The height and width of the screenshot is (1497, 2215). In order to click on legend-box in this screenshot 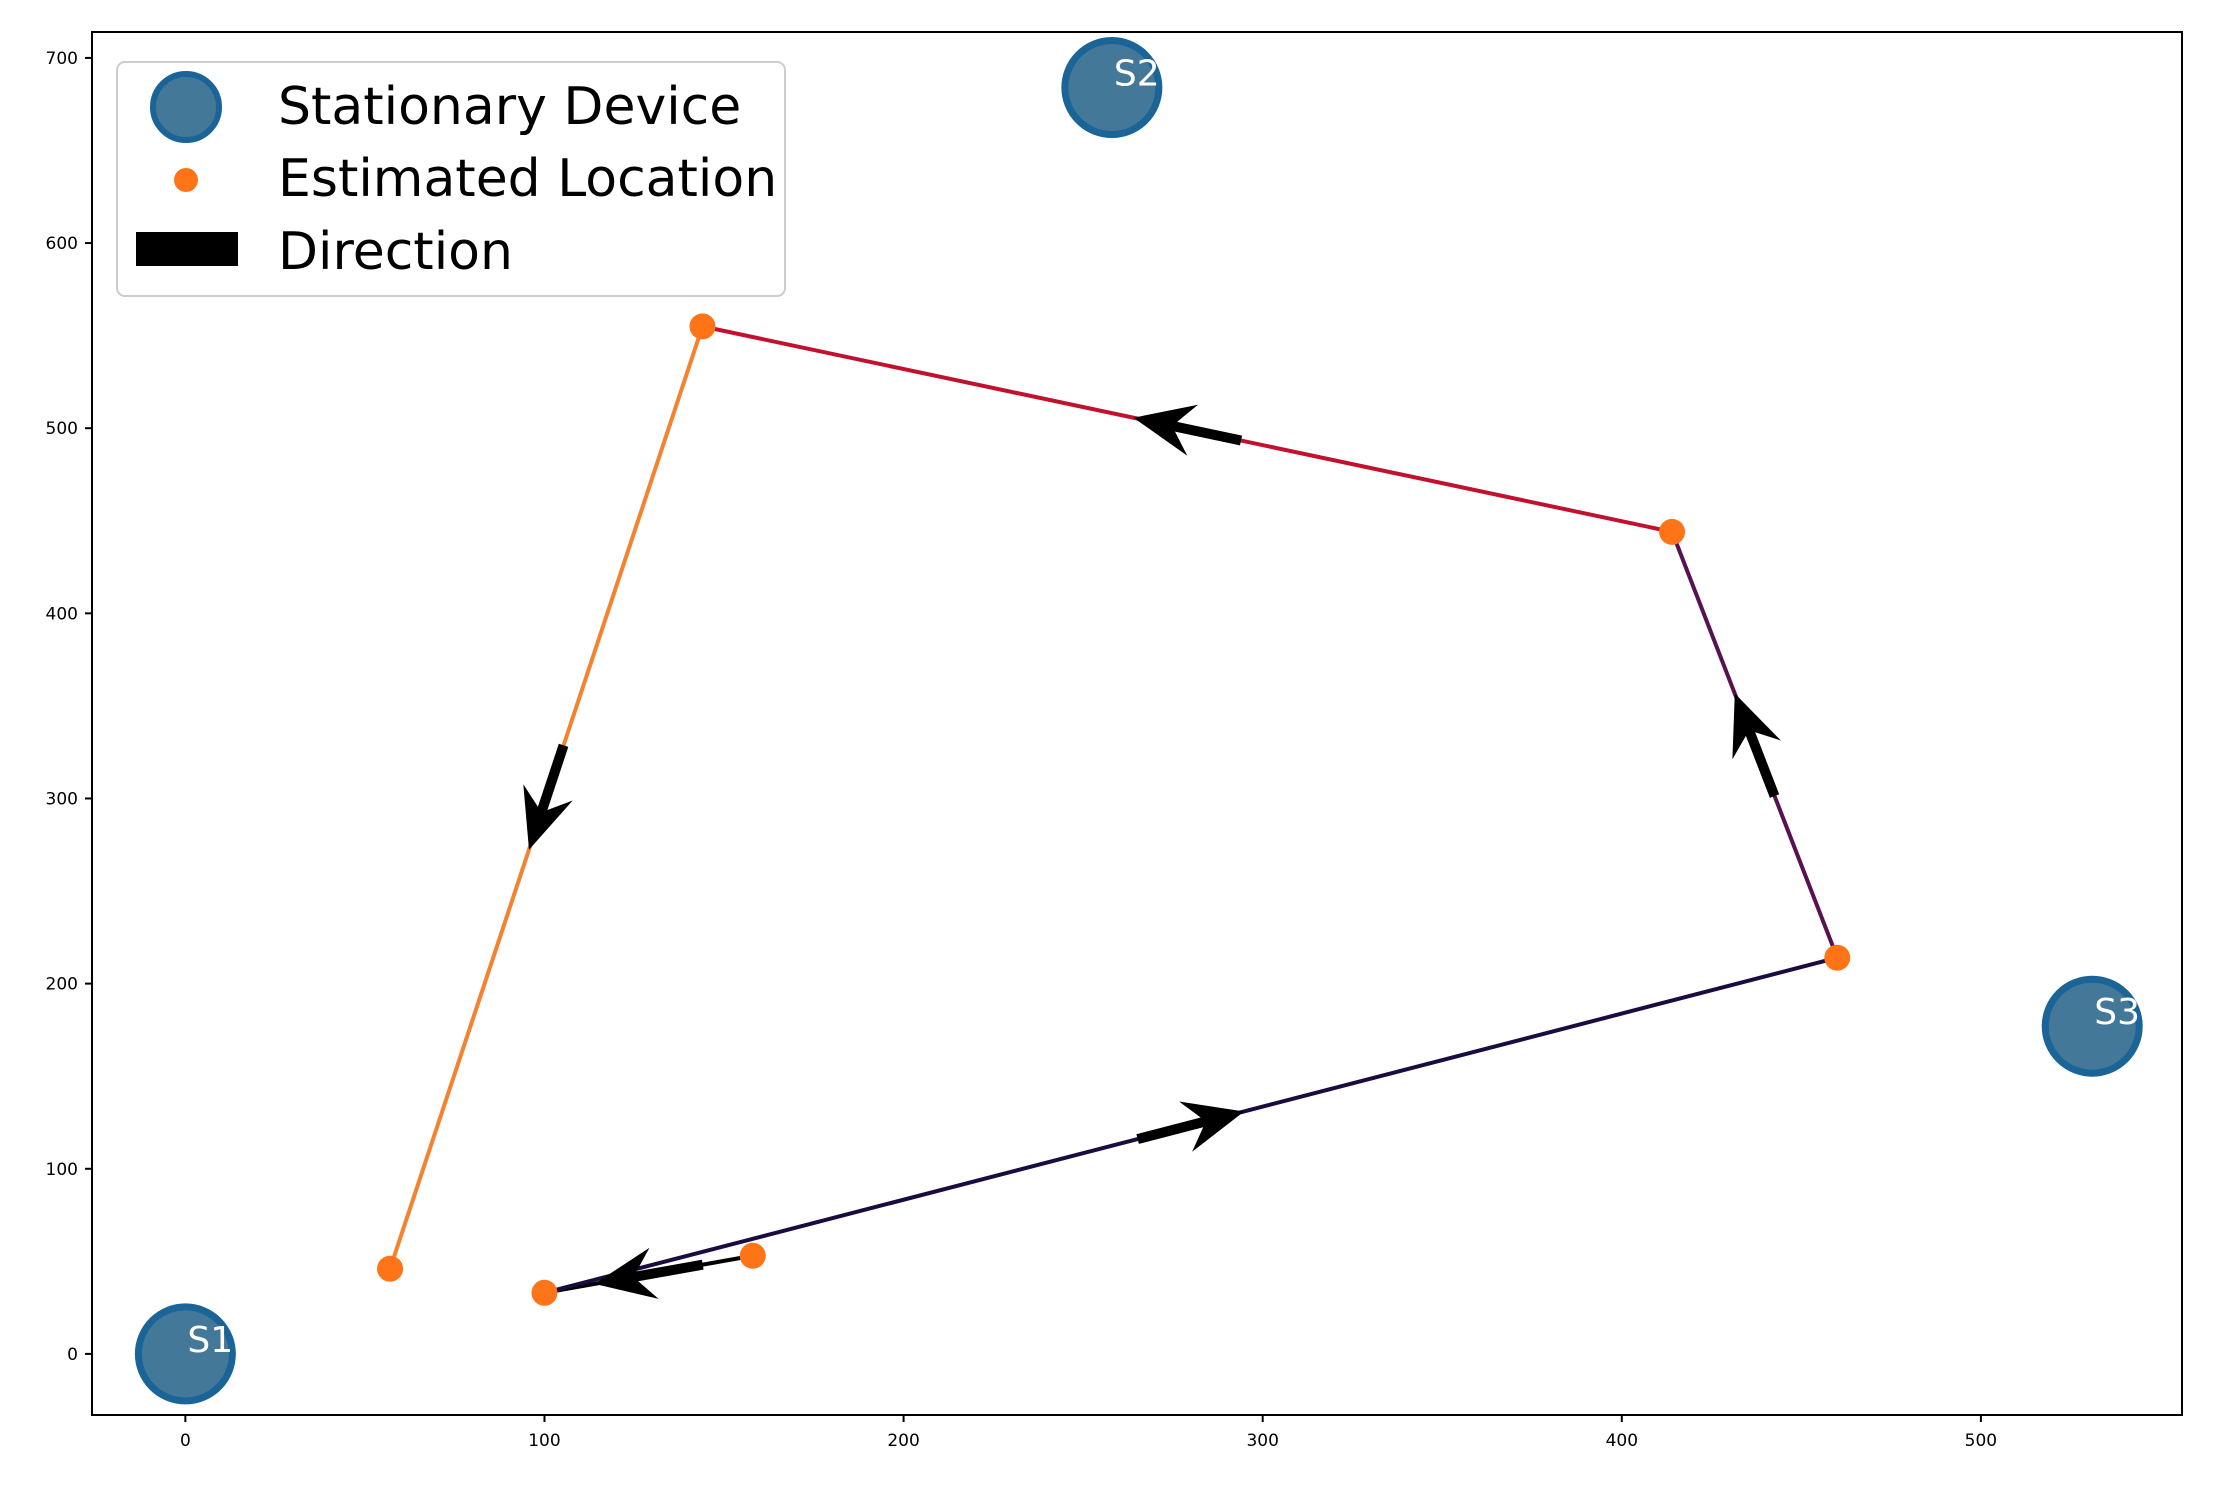, I will do `click(451, 179)`.